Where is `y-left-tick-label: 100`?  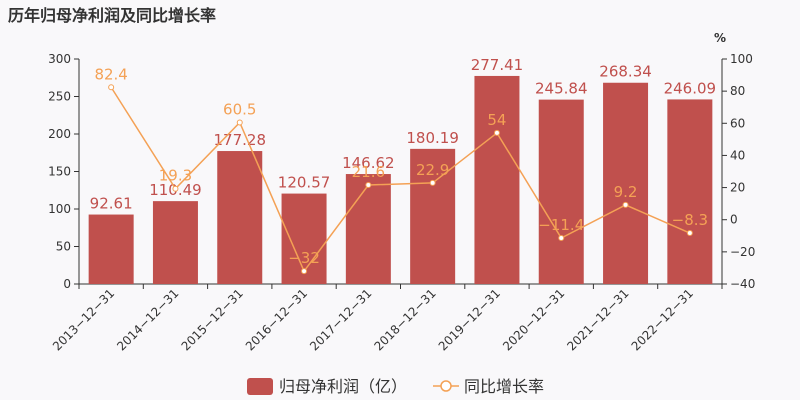 y-left-tick-label: 100 is located at coordinates (59, 209).